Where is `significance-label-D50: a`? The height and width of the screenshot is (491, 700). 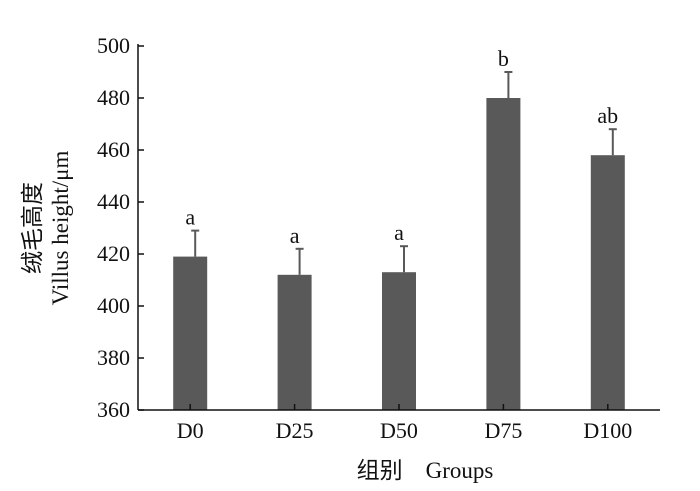 significance-label-D50: a is located at coordinates (399, 232).